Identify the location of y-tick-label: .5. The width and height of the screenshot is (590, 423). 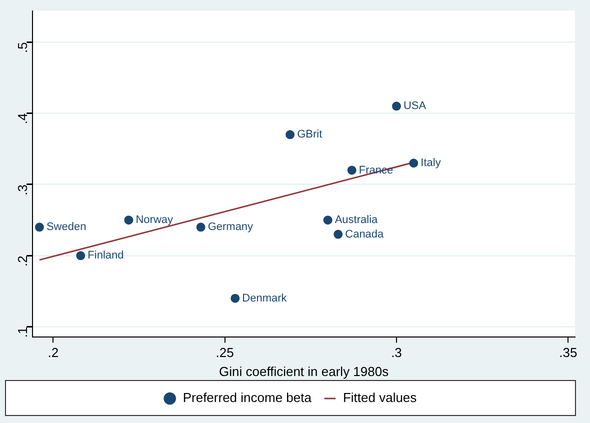
(22, 47).